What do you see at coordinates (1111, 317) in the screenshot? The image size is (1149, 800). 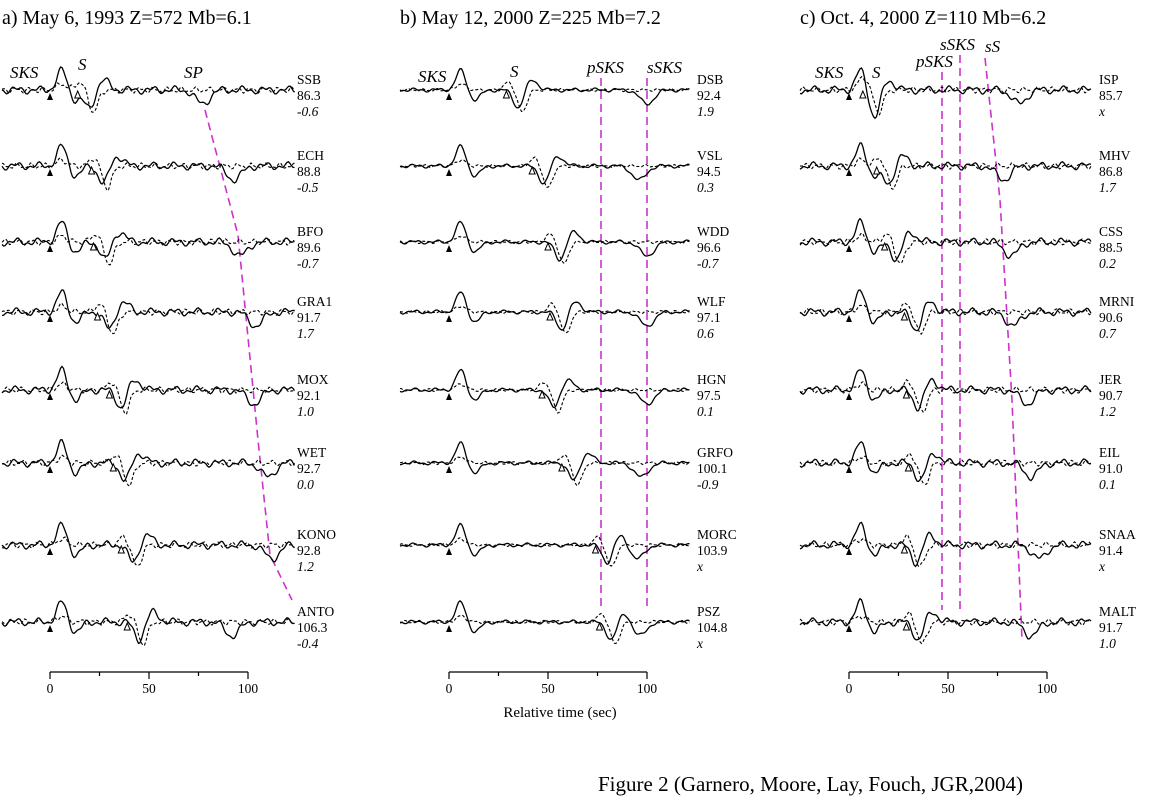 I see `station-distance: 90.6` at bounding box center [1111, 317].